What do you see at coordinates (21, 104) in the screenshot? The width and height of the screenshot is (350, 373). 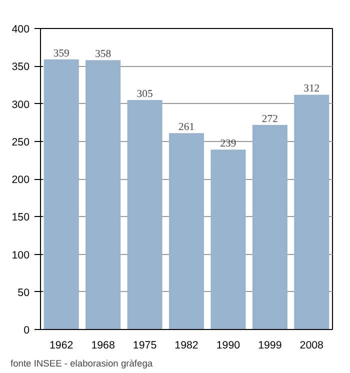 I see `y-tick-label: 300` at bounding box center [21, 104].